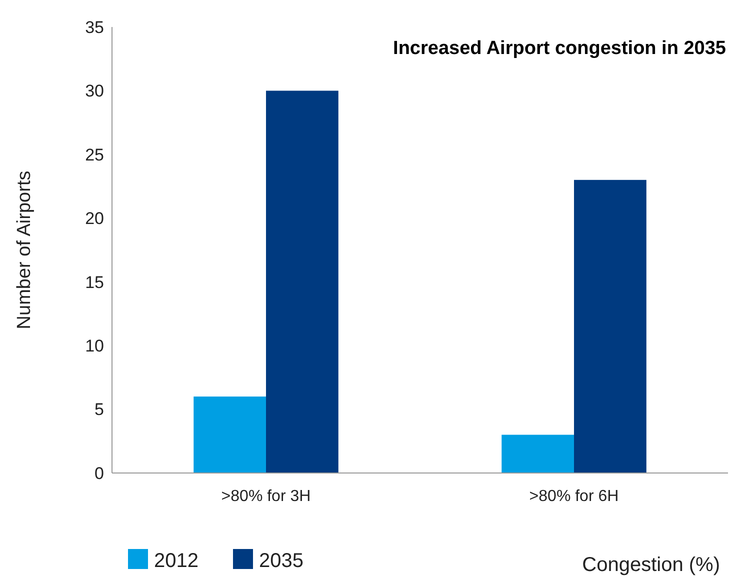  I want to click on y-tick-label: 5, so click(99, 410).